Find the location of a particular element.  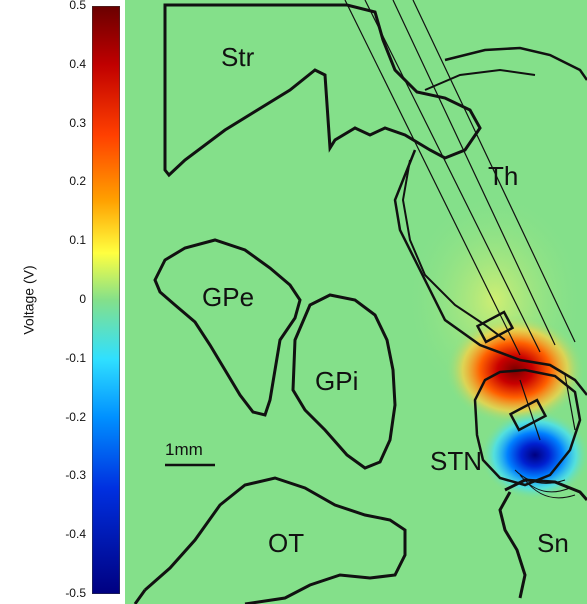

colorbar-tick-label: -0.4 is located at coordinates (75, 534).